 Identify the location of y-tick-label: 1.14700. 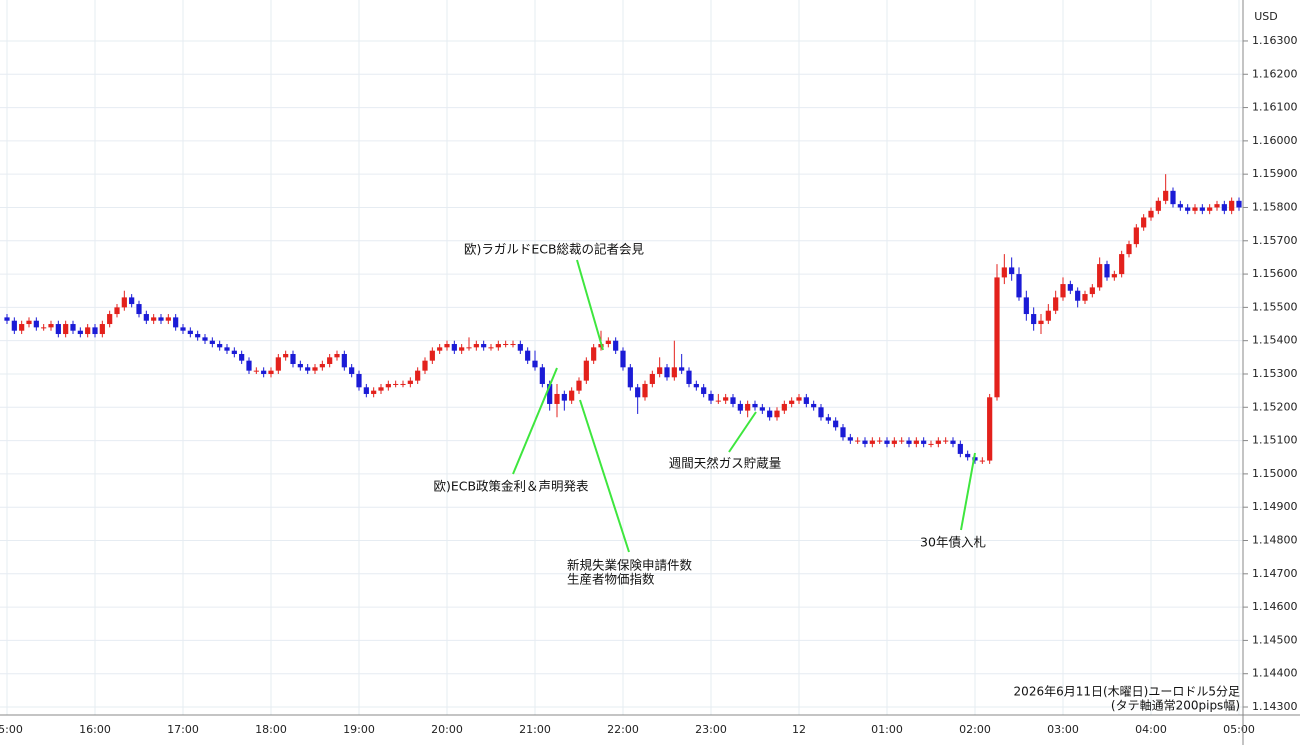
(1275, 573).